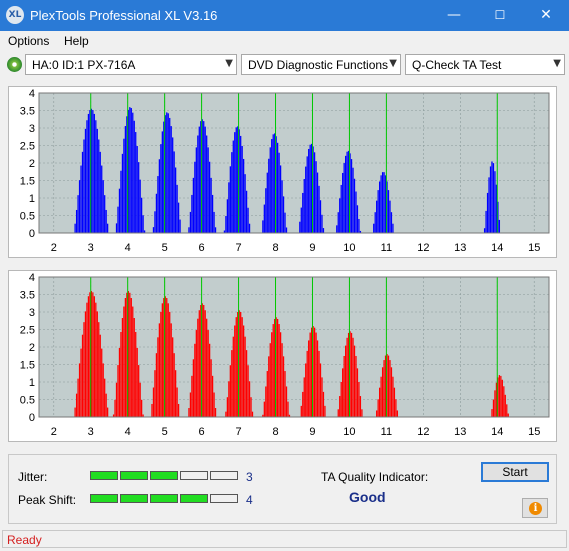 The image size is (569, 551). What do you see at coordinates (454, 15) in the screenshot?
I see `minimize-button: —` at bounding box center [454, 15].